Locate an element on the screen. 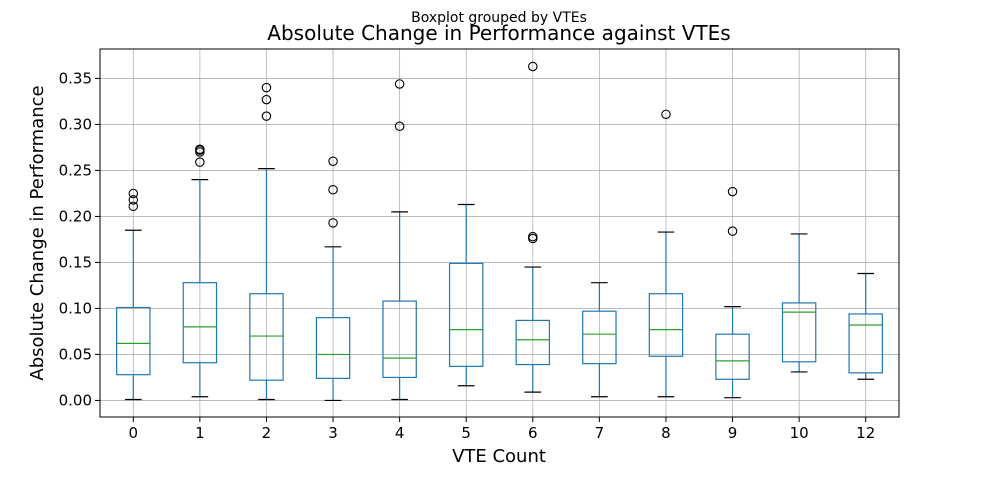 The image size is (999, 490). x-tick-label: 7 is located at coordinates (600, 433).